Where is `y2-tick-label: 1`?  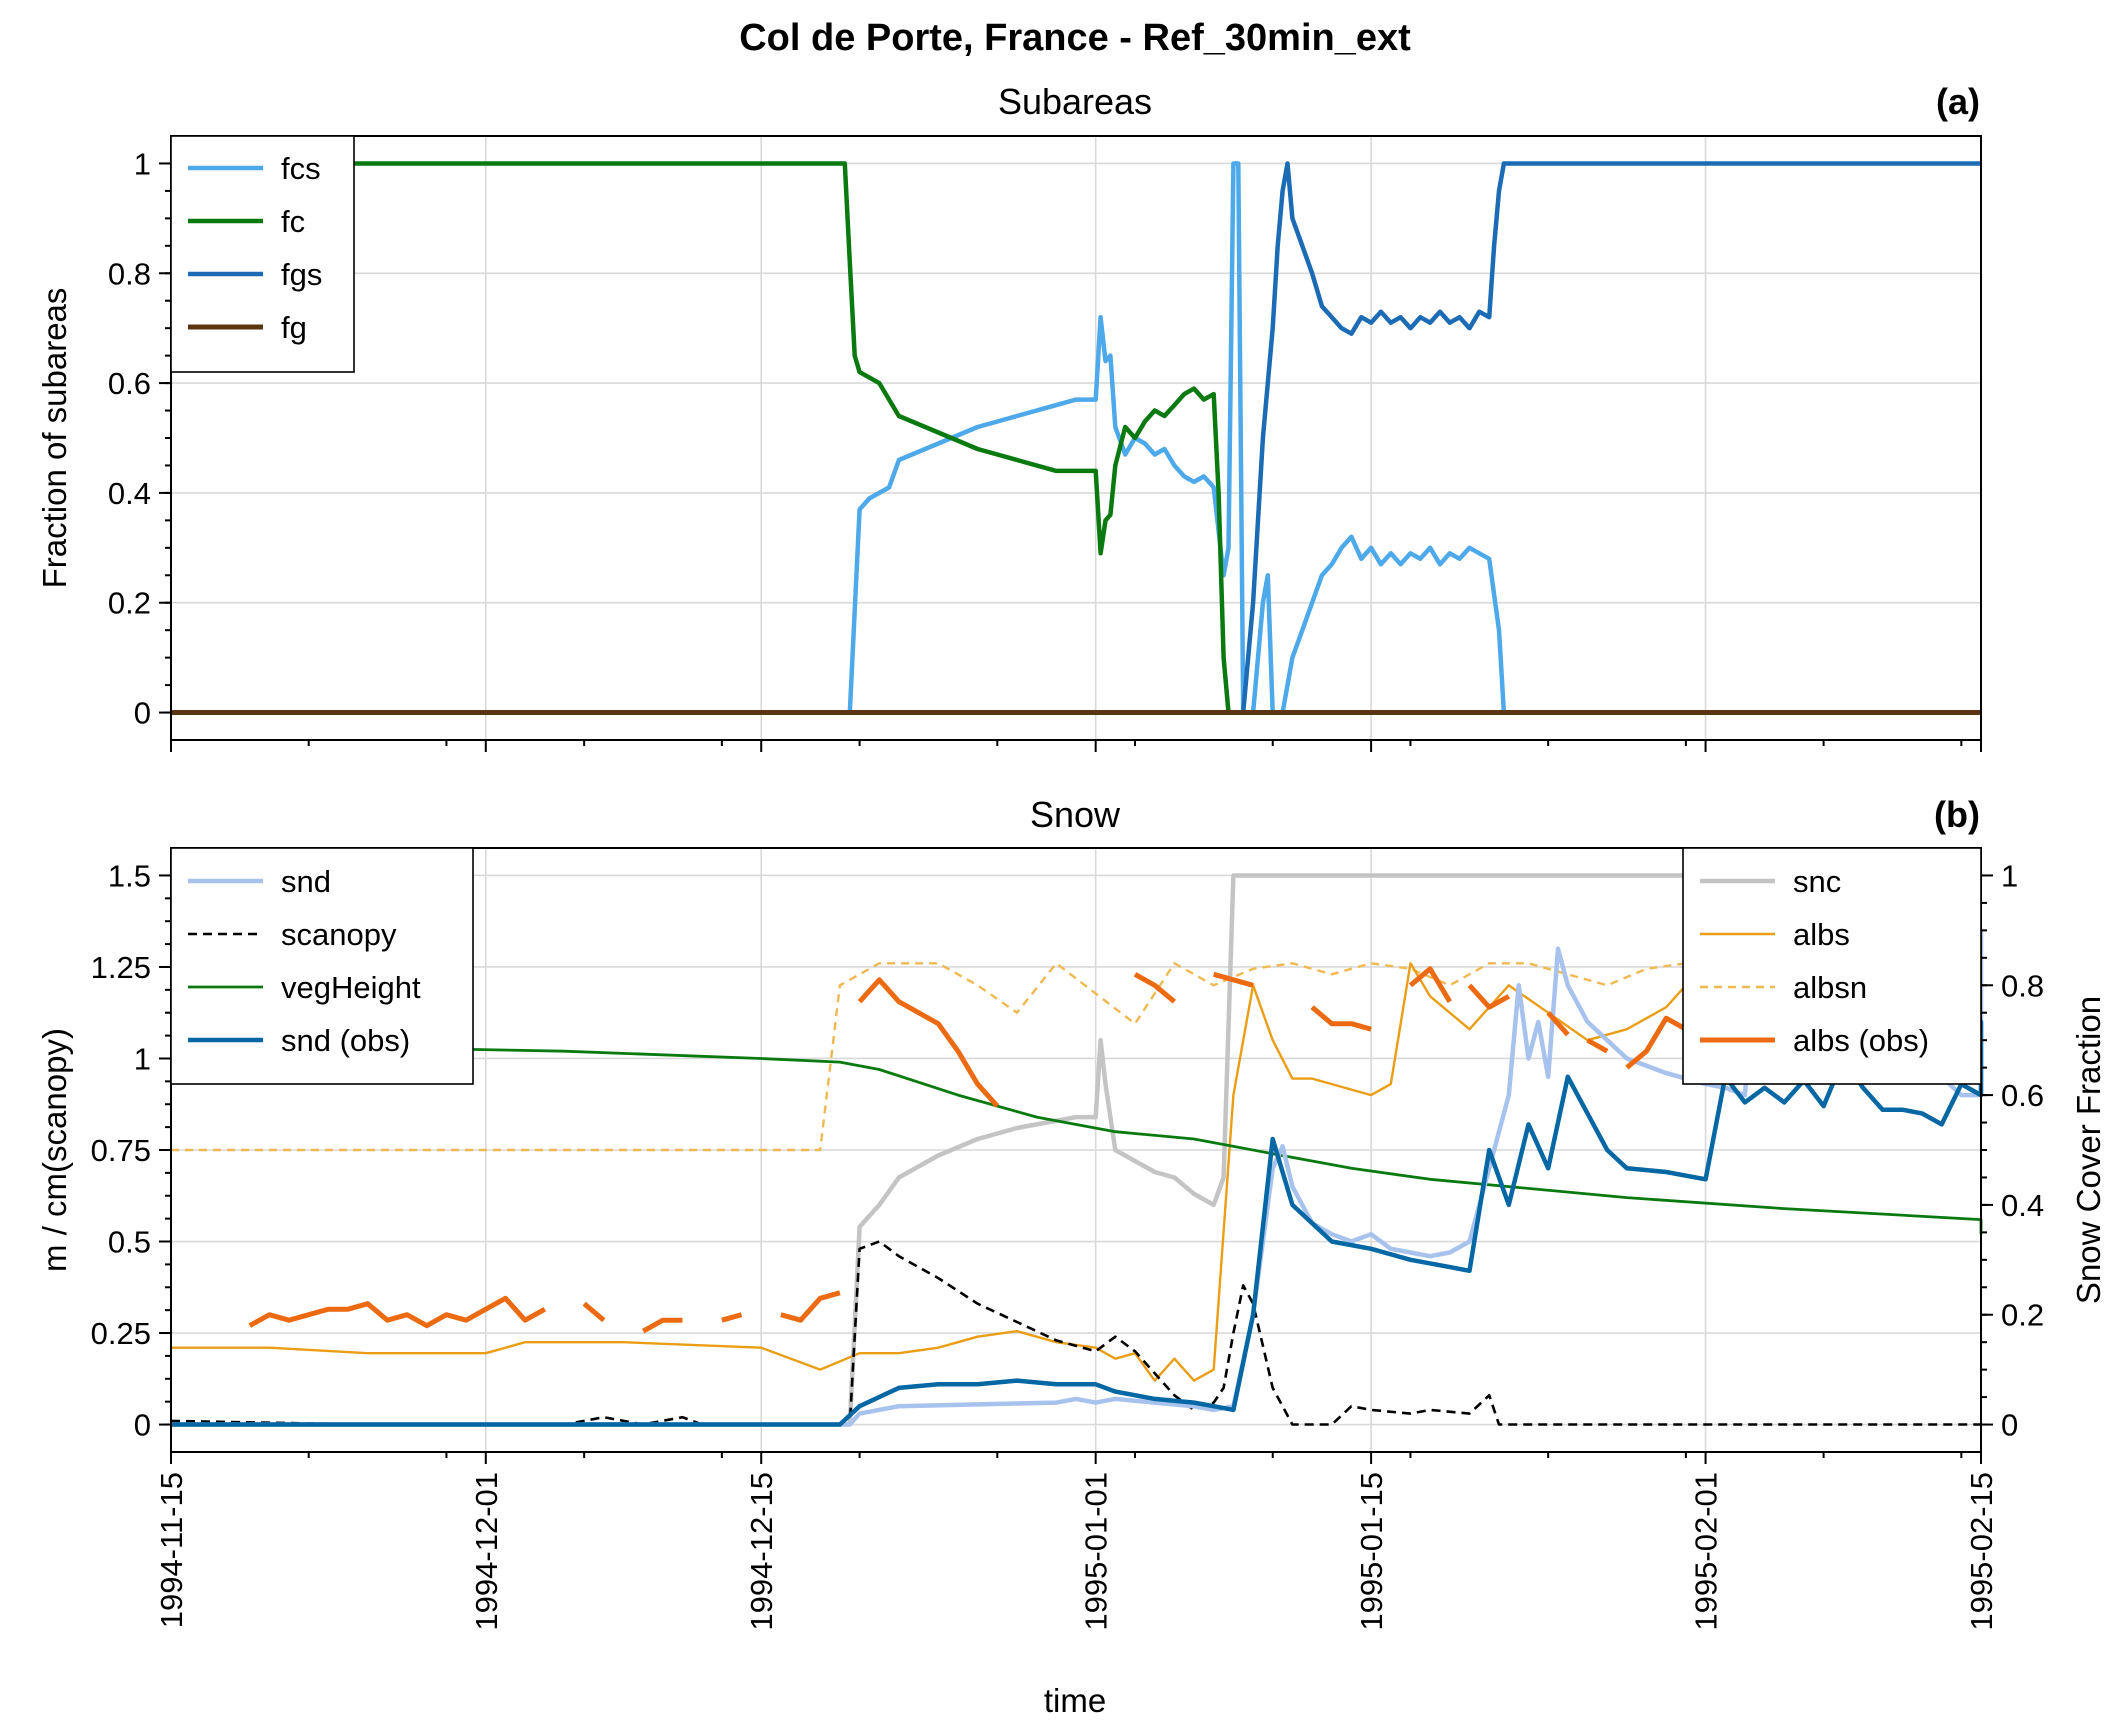 y2-tick-label: 1 is located at coordinates (2009, 875).